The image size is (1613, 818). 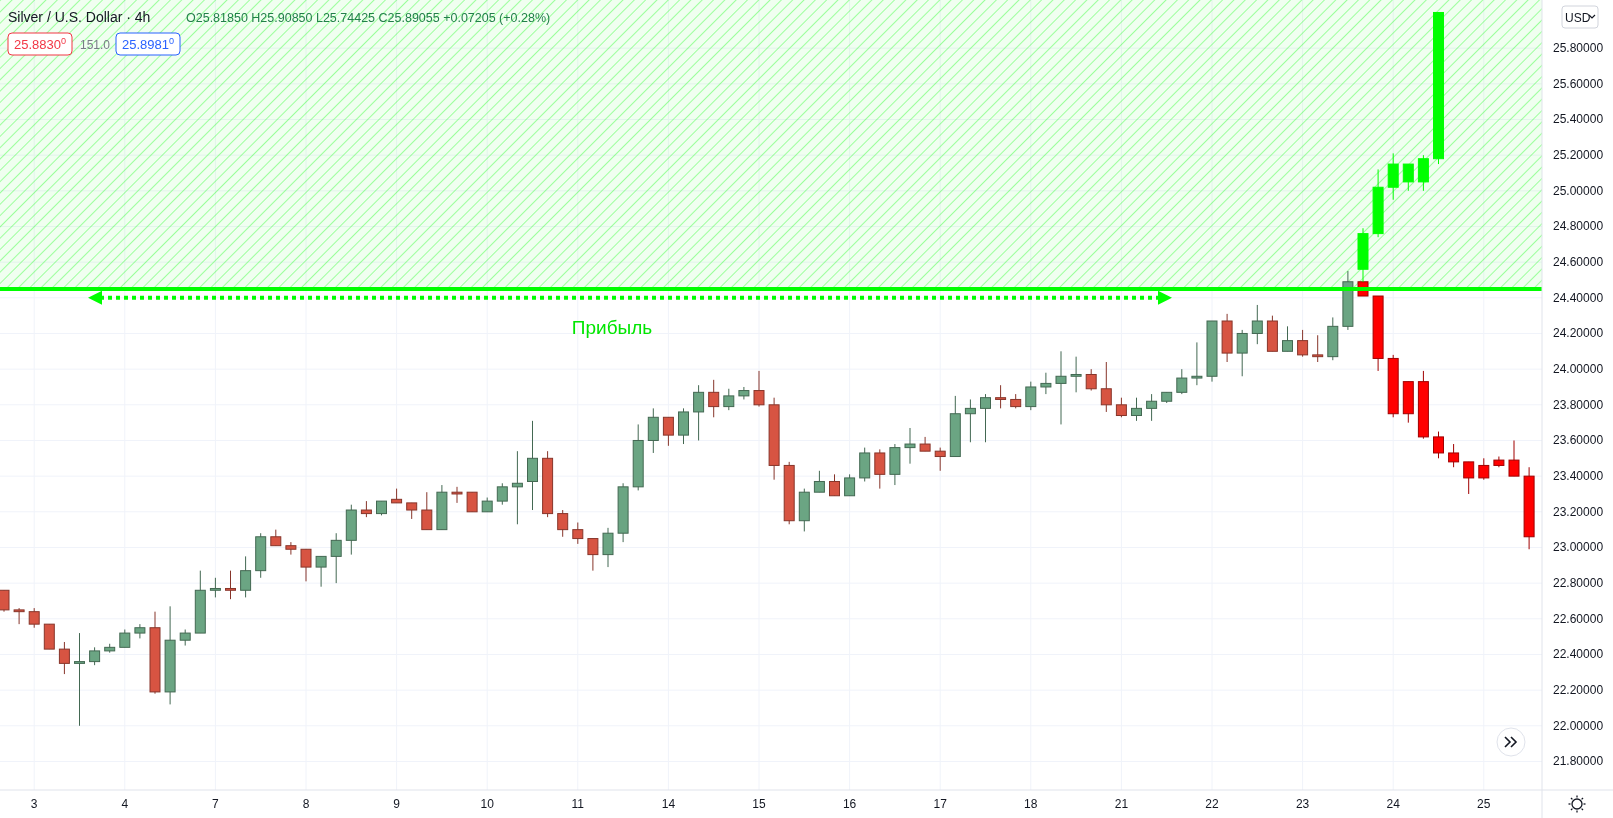 I want to click on x-tick-label: 15, so click(x=759, y=804).